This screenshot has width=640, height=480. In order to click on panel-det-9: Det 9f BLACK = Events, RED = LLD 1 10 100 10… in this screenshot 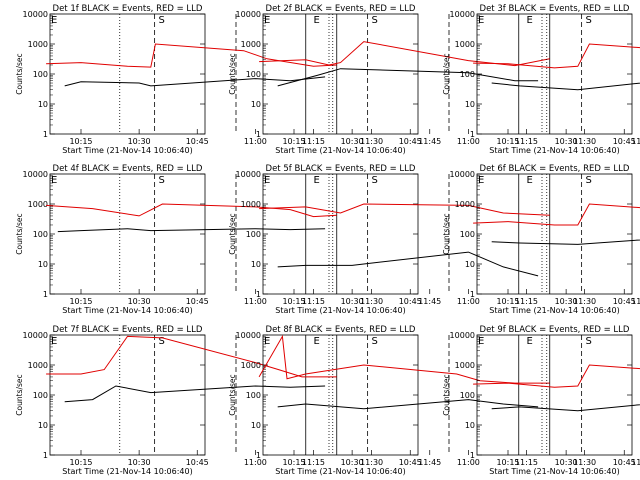, I will do `click(541, 400)`.